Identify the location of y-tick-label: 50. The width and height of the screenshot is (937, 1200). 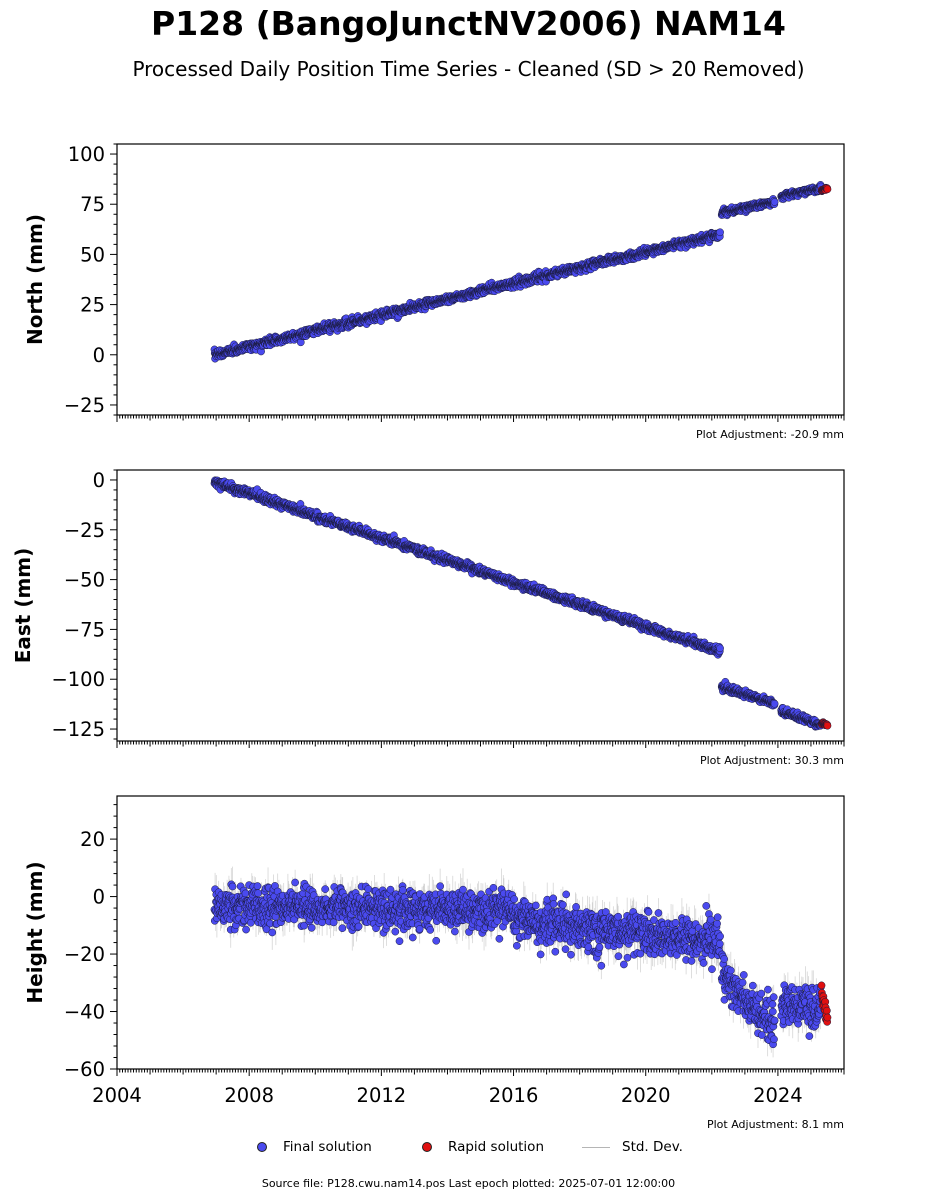
(92, 254).